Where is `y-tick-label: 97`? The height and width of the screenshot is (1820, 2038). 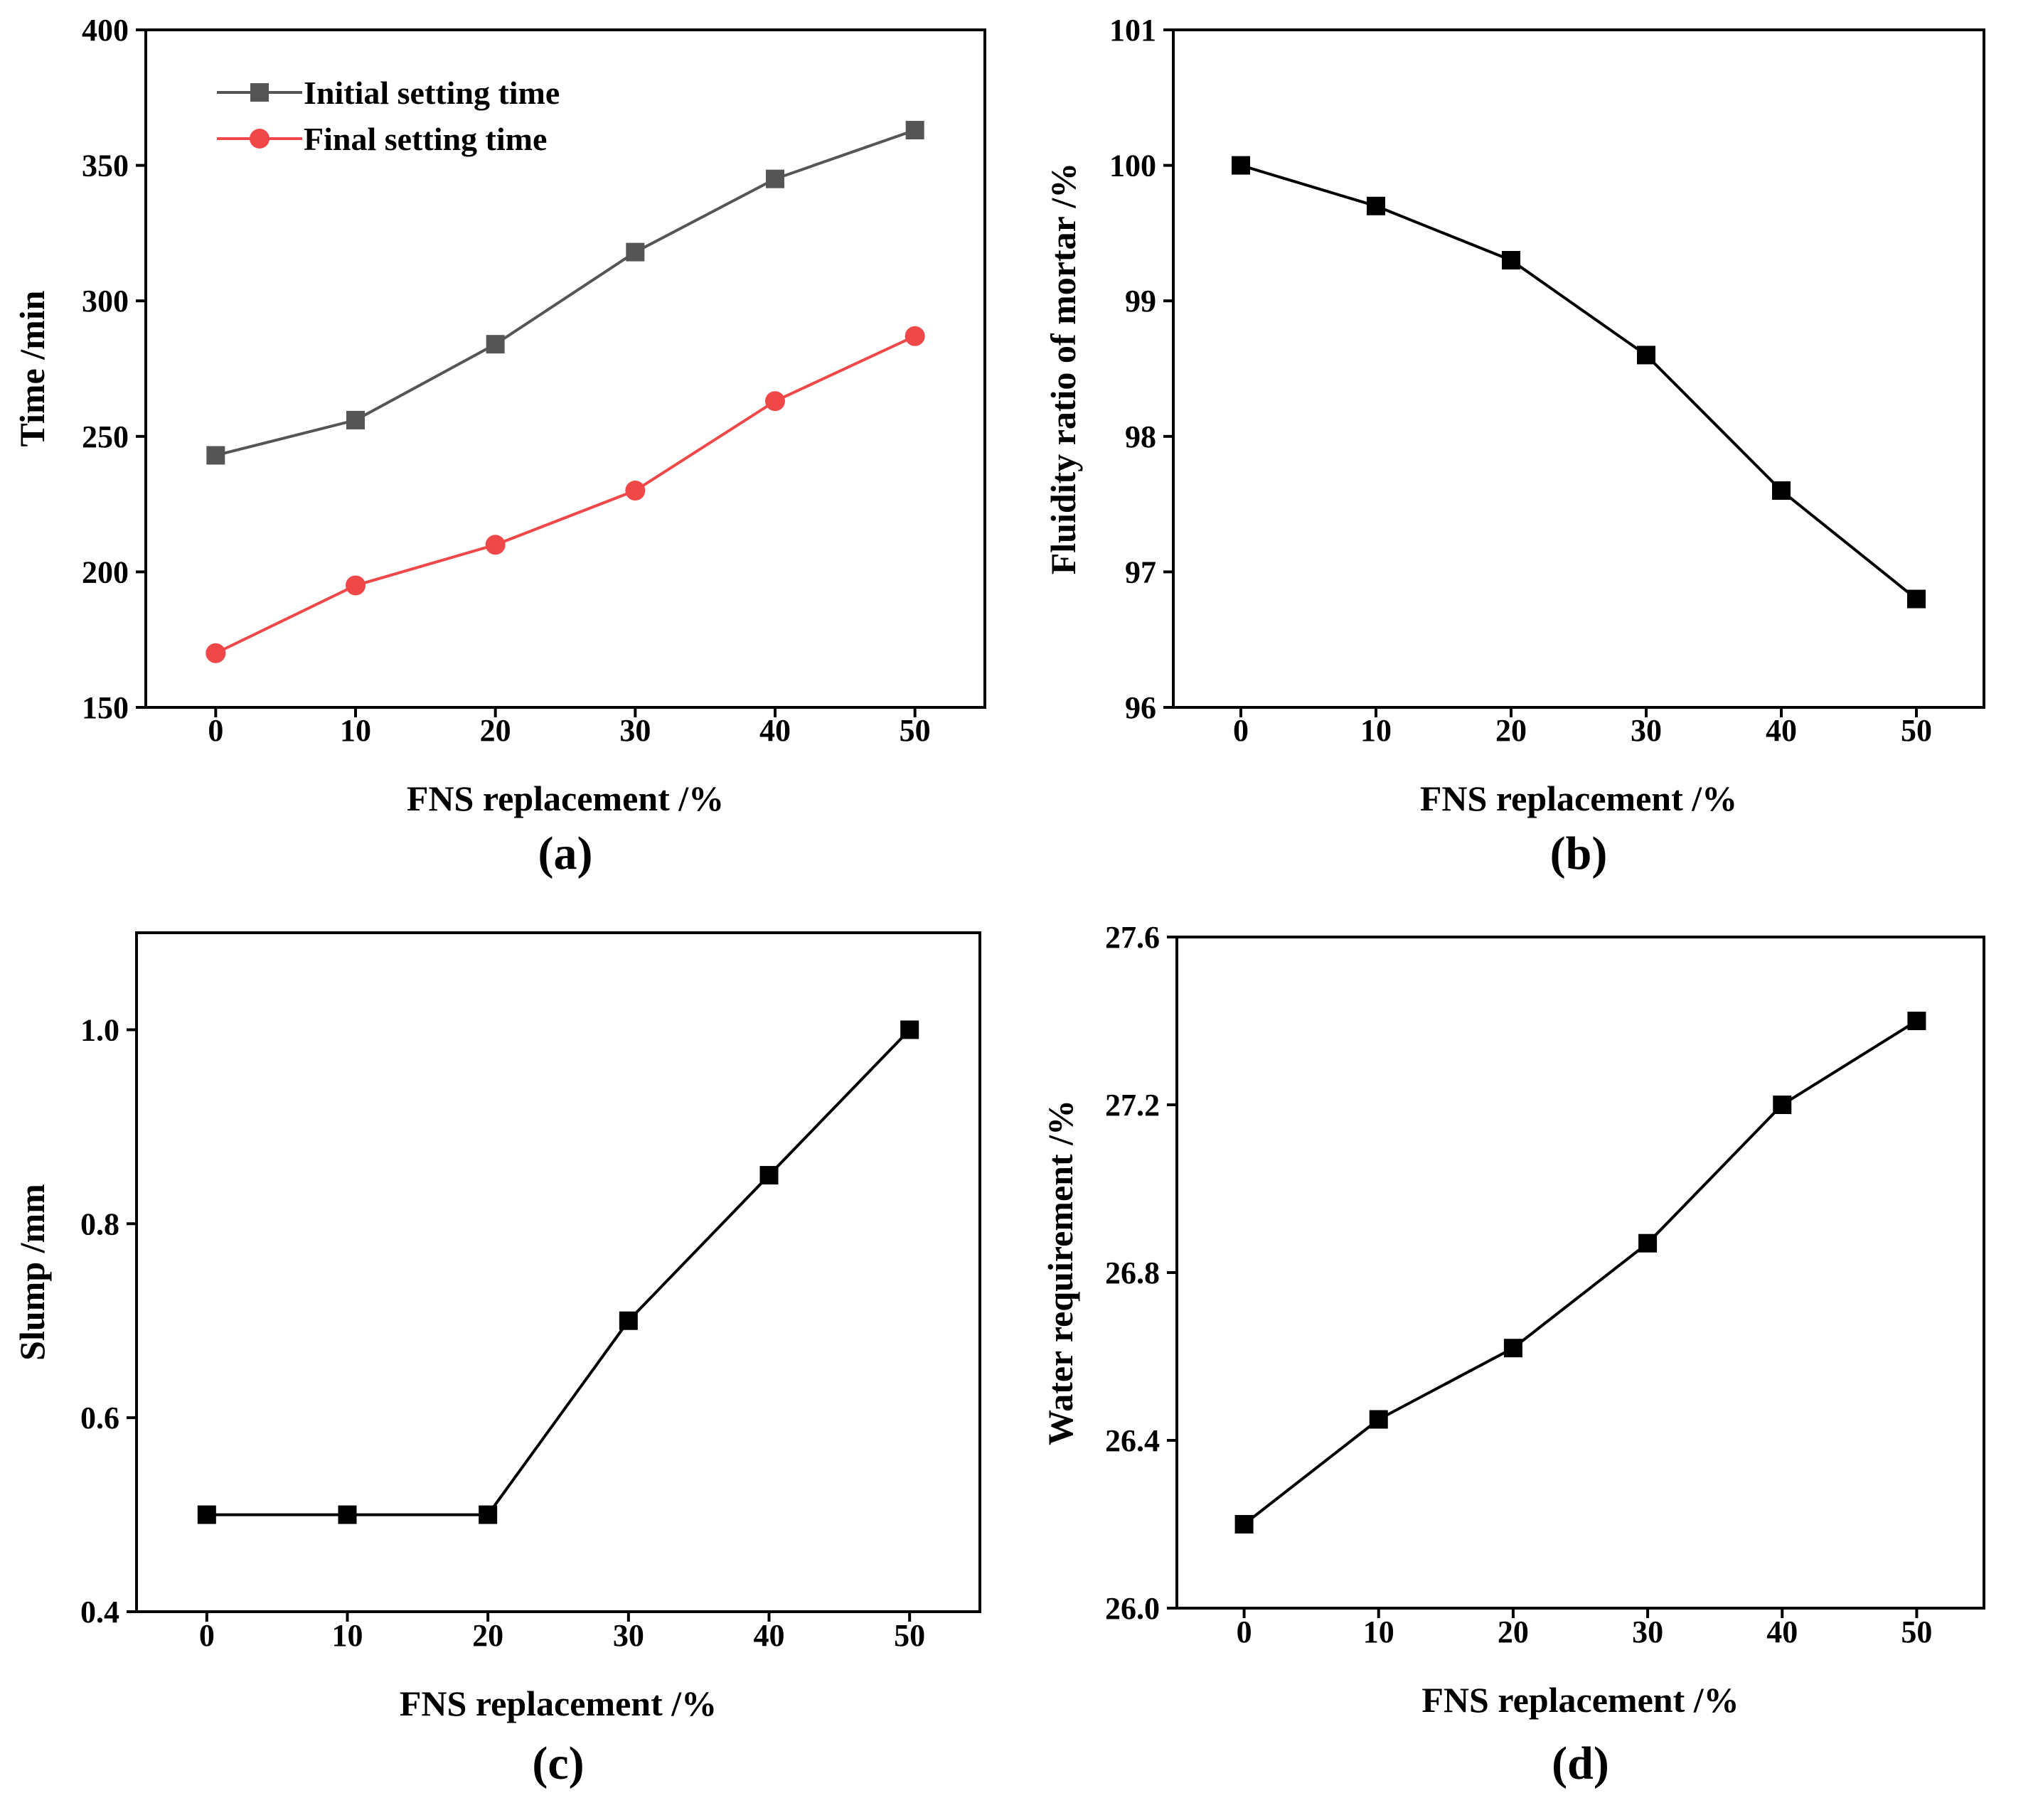
y-tick-label: 97 is located at coordinates (1140, 572).